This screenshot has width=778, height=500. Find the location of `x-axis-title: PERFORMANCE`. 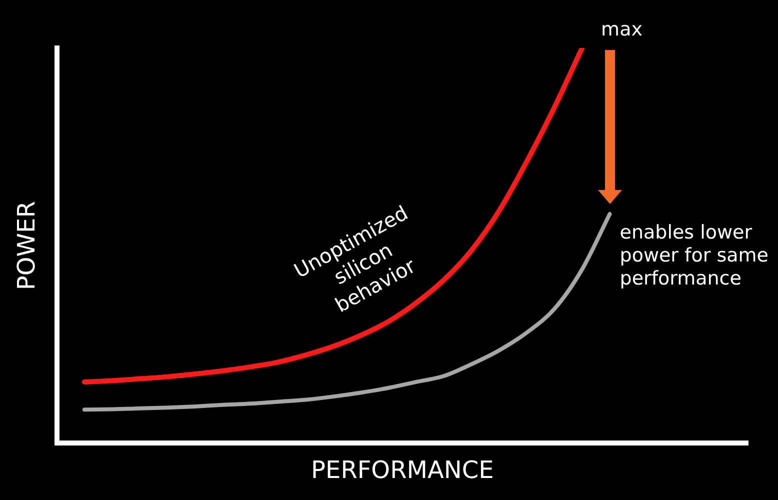

x-axis-title: PERFORMANCE is located at coordinates (402, 470).